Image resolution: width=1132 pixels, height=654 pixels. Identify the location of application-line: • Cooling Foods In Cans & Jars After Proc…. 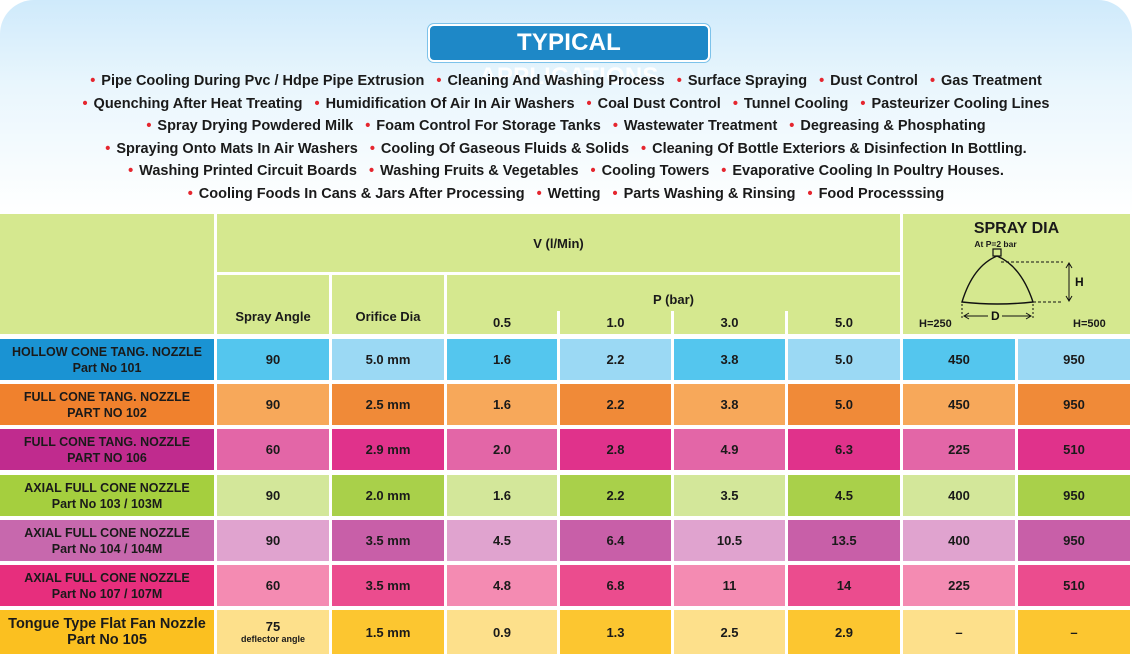
(566, 194).